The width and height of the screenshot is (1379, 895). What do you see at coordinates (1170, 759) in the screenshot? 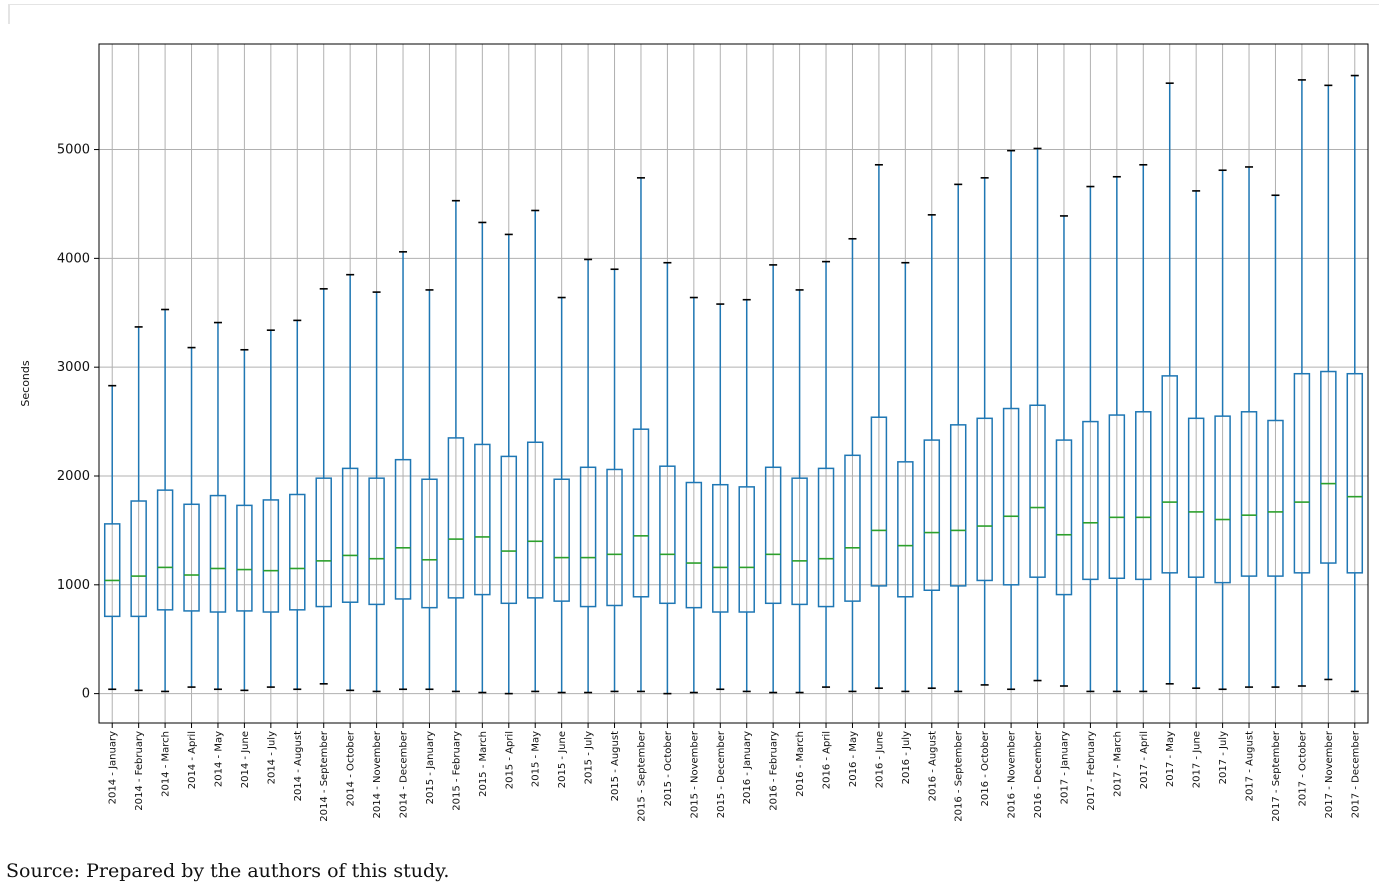
I see `x-tick-label: 2017 - May` at bounding box center [1170, 759].